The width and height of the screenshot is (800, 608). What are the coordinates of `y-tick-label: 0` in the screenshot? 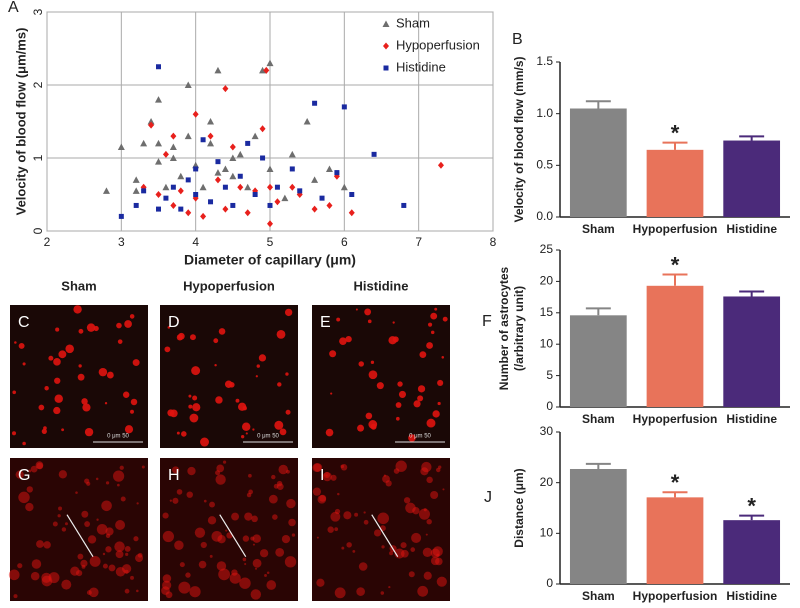 It's located at (38, 230).